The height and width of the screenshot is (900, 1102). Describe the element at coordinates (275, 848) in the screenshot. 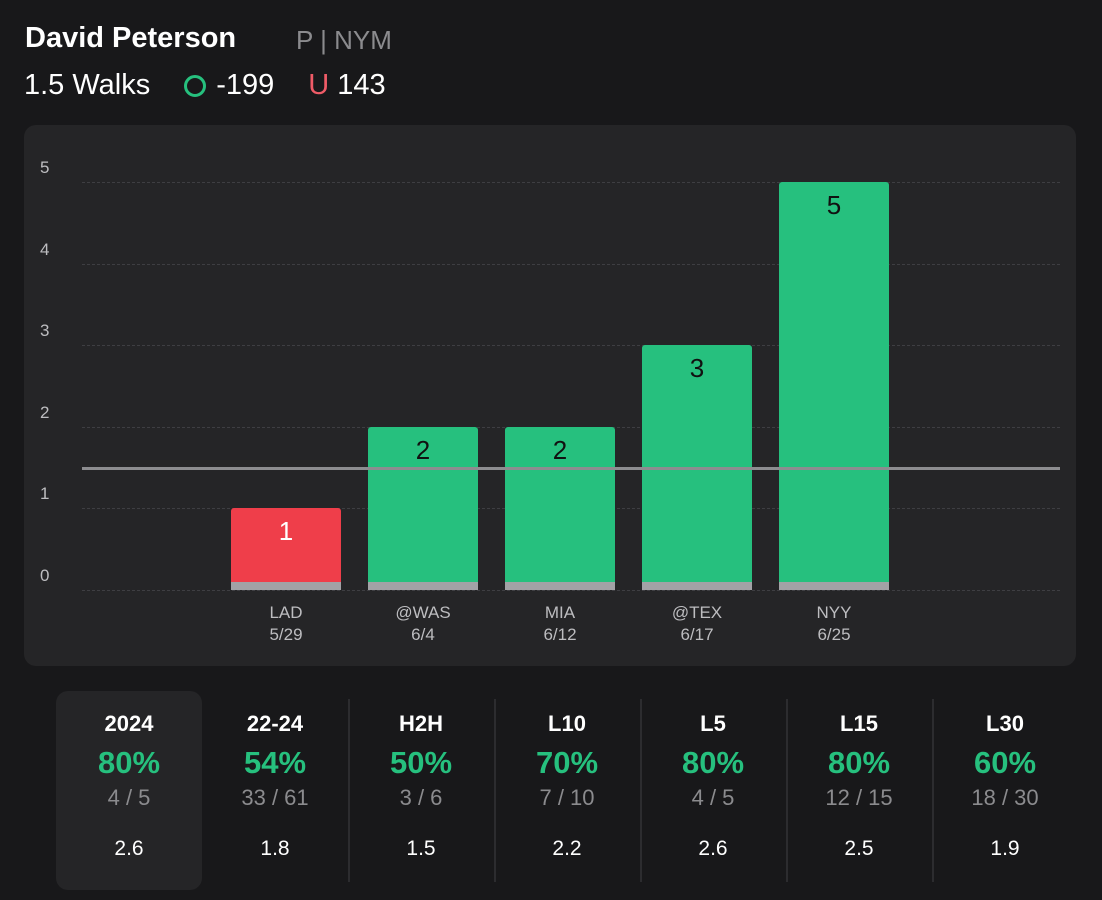

I see `stat-avg: 1.8` at that location.